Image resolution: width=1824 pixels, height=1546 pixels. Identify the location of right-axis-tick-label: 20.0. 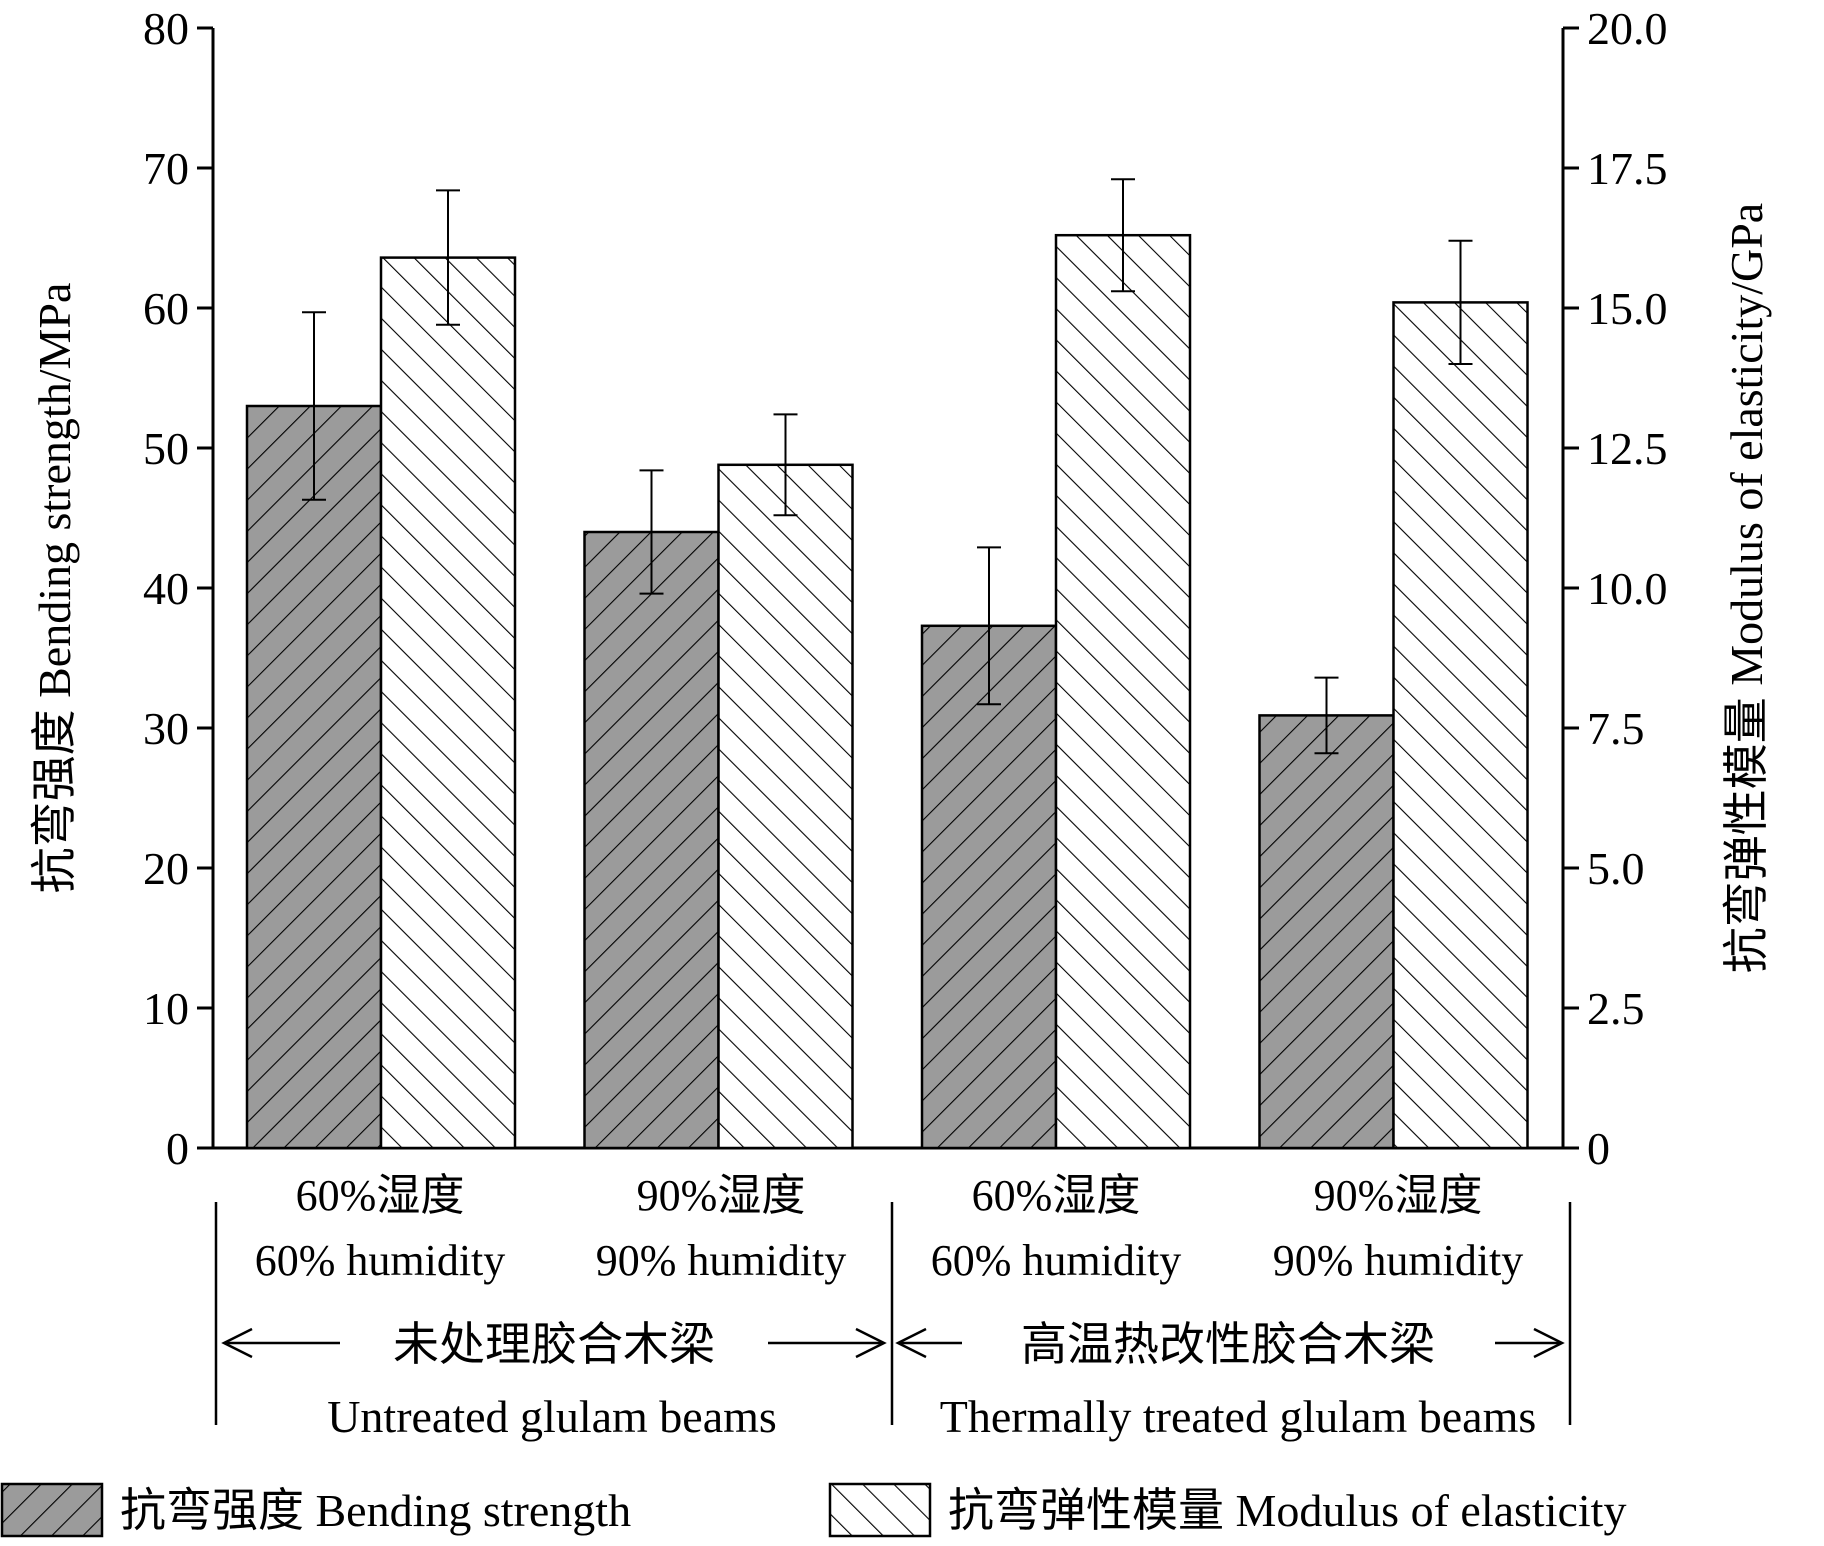
(1627, 28).